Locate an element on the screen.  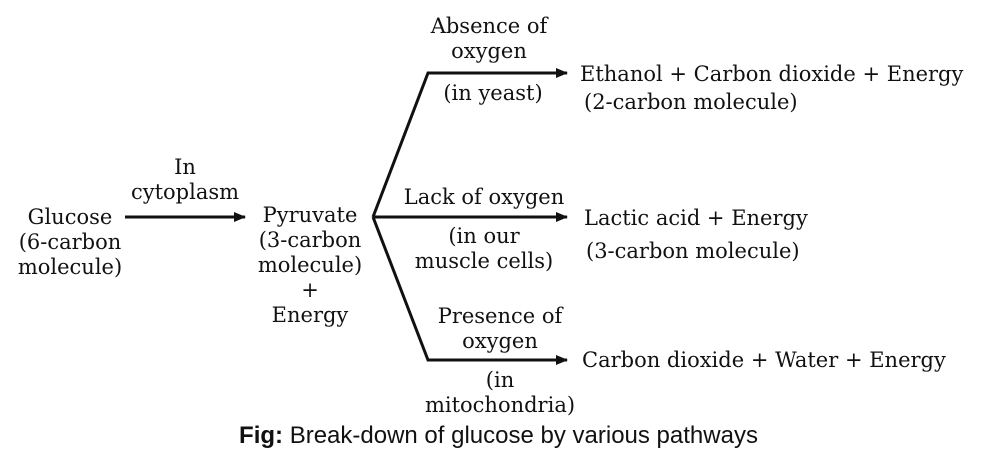
pathway-2-condition-line-1: Lack of oxygen is located at coordinates (484, 197).